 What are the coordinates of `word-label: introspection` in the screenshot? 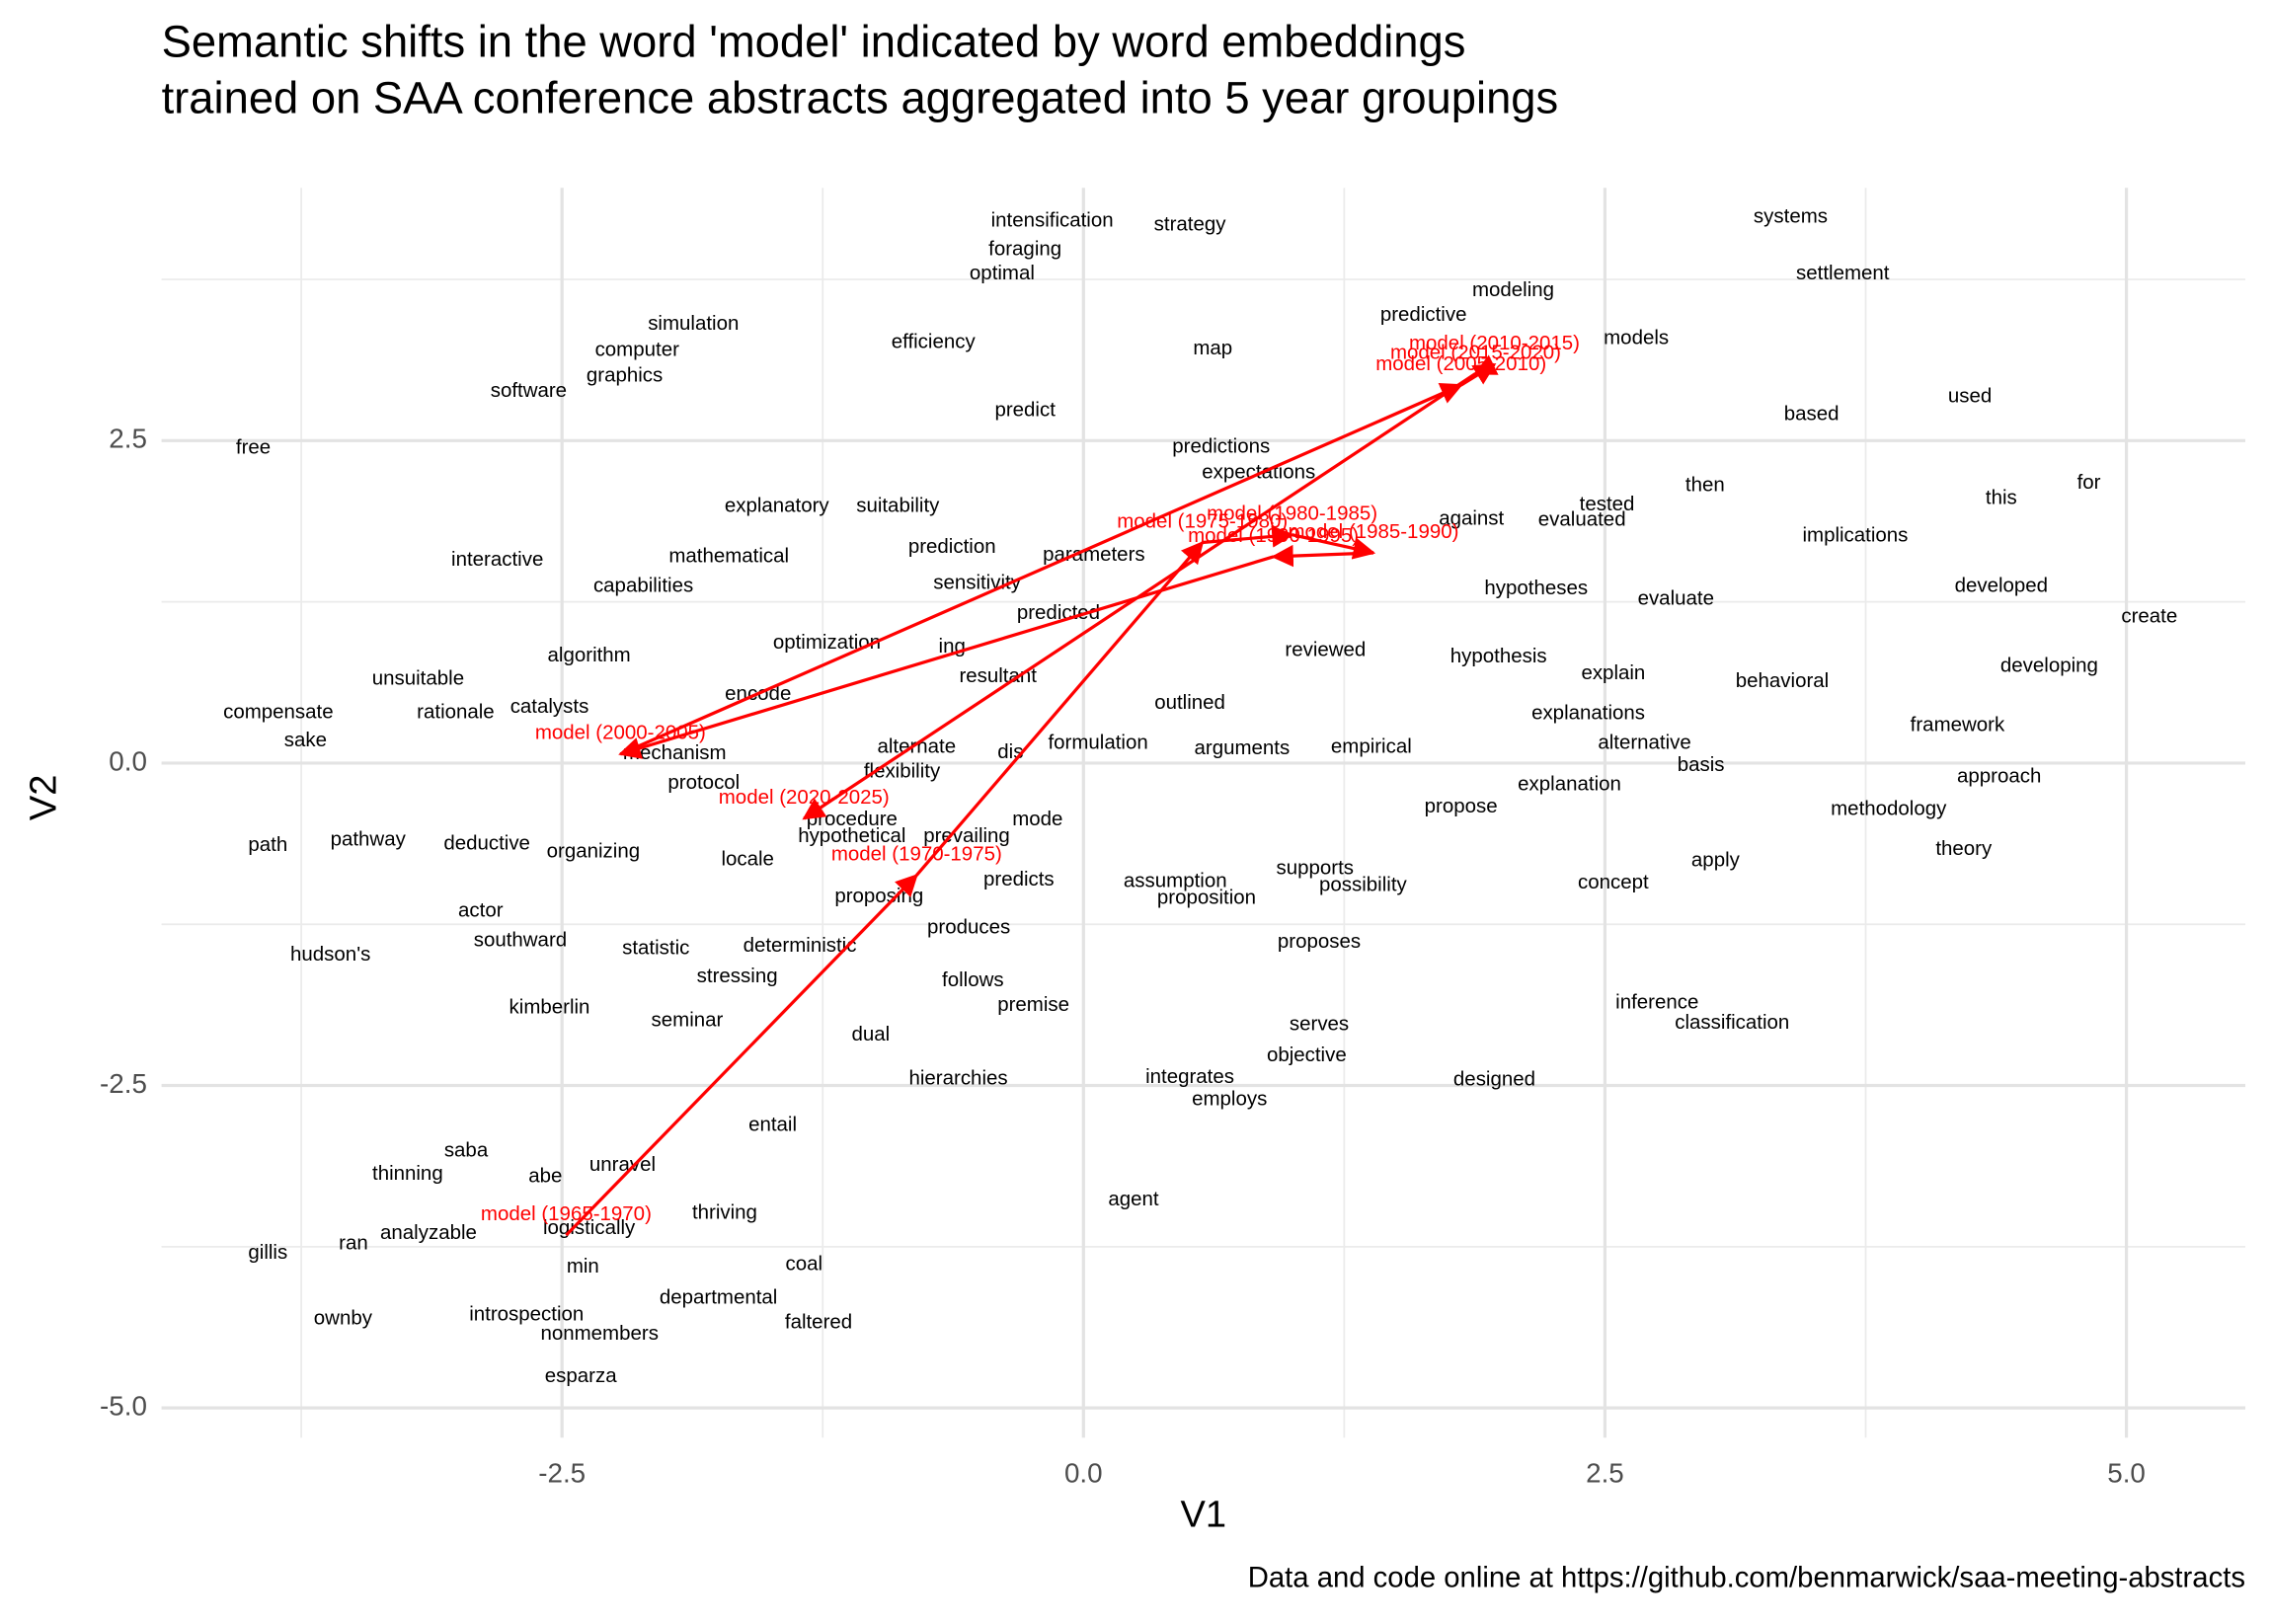 It's located at (526, 1313).